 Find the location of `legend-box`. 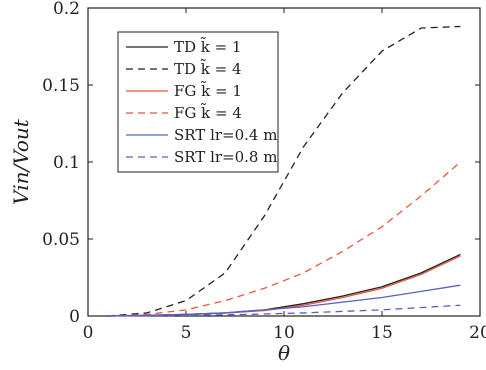

legend-box is located at coordinates (198, 102).